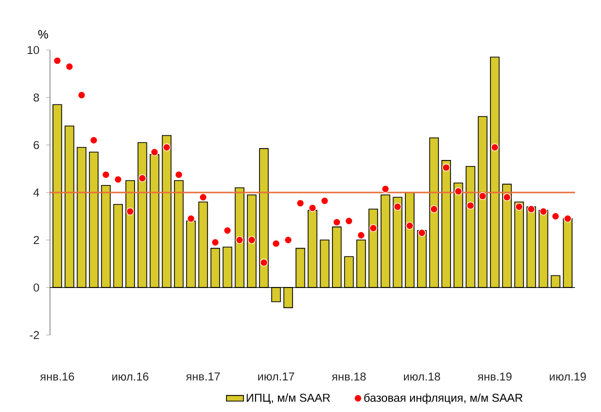 The width and height of the screenshot is (601, 412). Describe the element at coordinates (276, 376) in the screenshot. I see `x-tick-label: июл.17` at that location.